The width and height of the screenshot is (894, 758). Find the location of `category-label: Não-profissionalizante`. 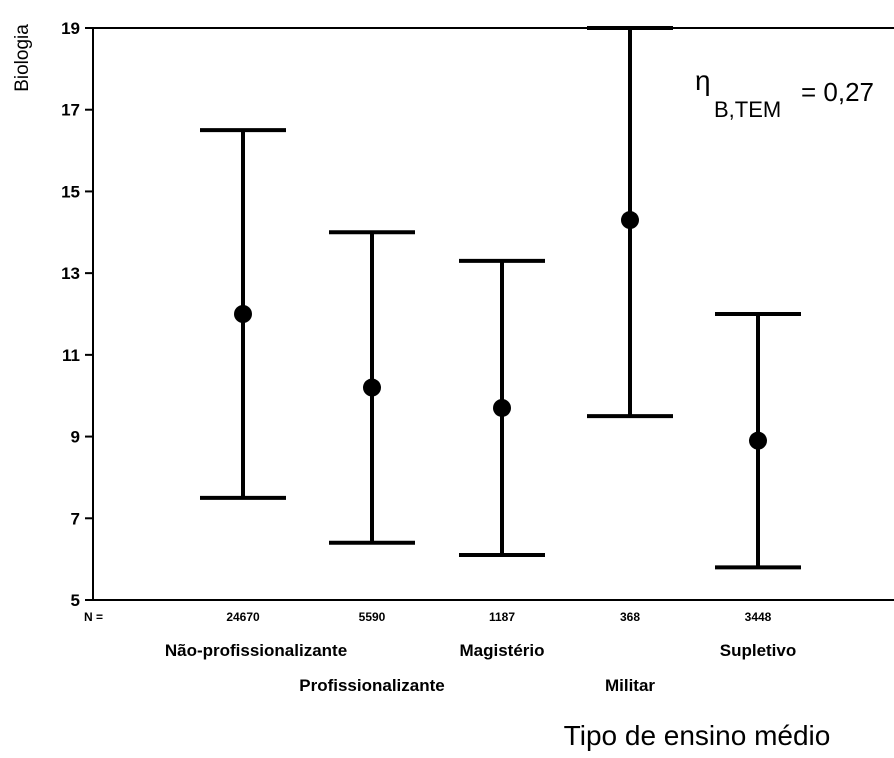

category-label: Não-profissionalizante is located at coordinates (256, 650).